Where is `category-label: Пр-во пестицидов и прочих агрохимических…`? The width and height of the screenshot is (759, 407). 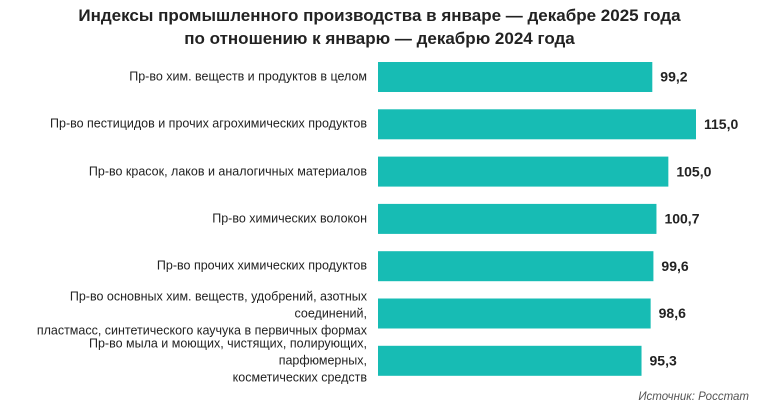
category-label: Пр-во пестицидов и прочих агрохимических… is located at coordinates (208, 123).